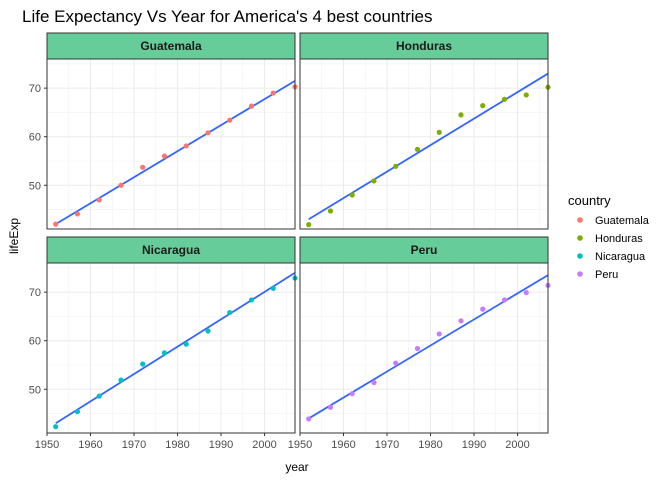 The width and height of the screenshot is (672, 480). I want to click on facet-strip-label: Peru, so click(424, 250).